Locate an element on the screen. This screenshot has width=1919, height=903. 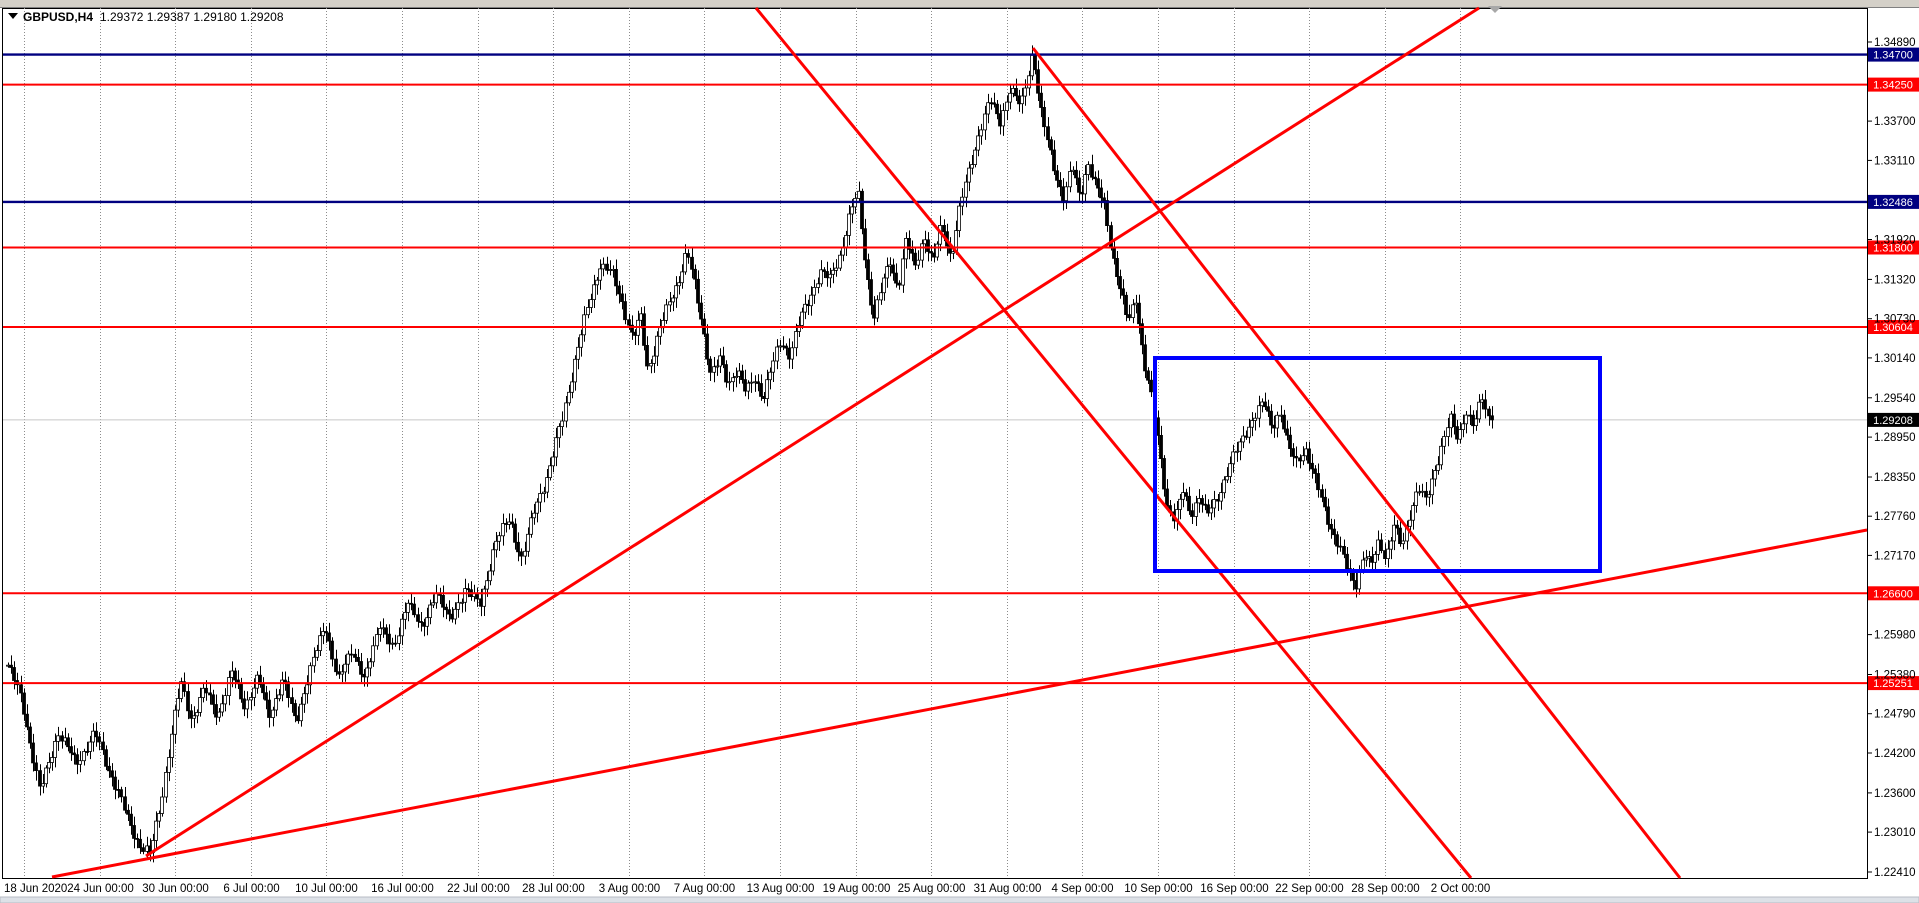
time-axis-label: 16 Sep 00:00 is located at coordinates (1234, 889).